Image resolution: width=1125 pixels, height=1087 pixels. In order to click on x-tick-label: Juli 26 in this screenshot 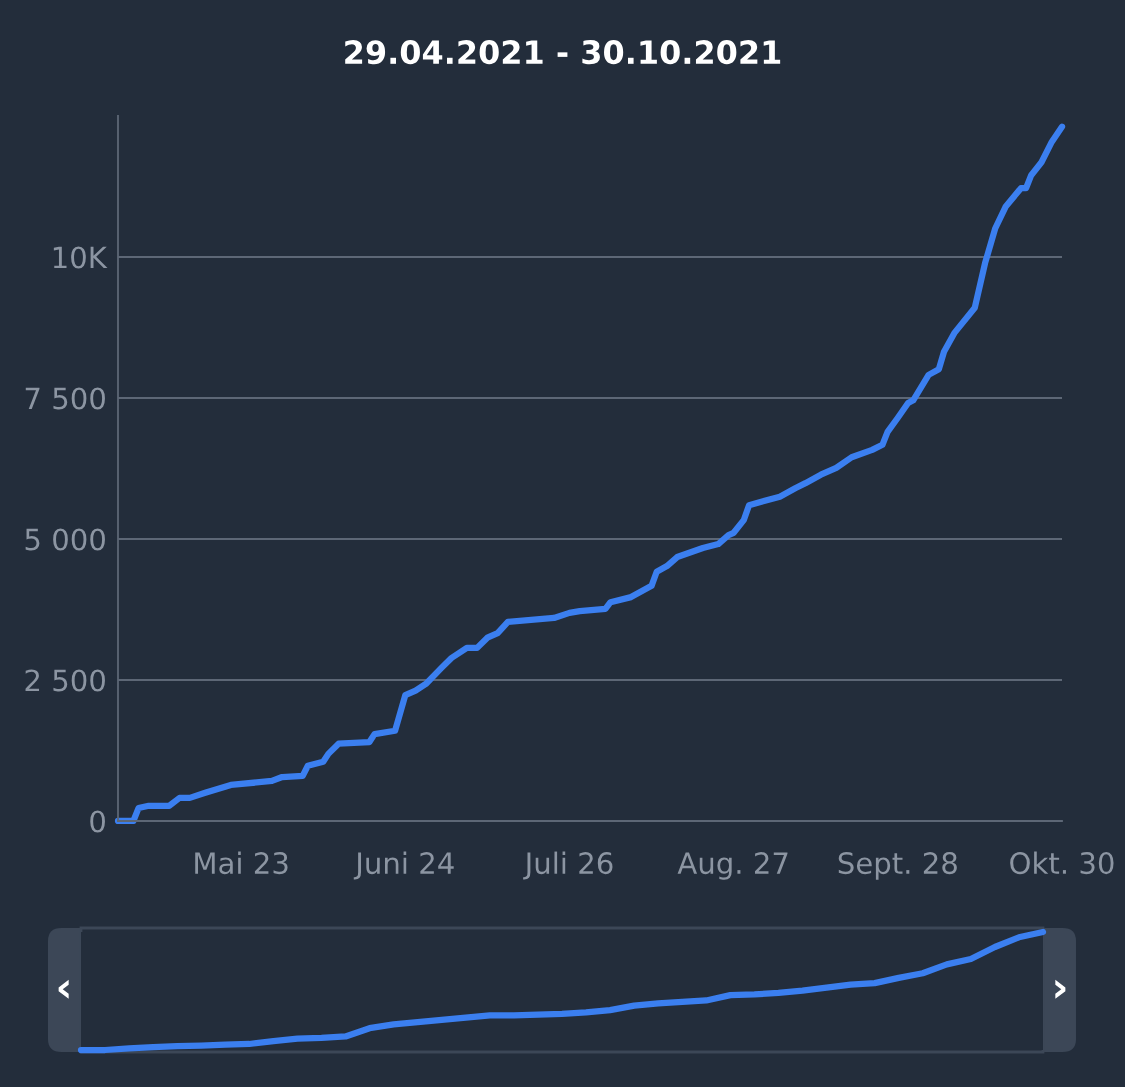, I will do `click(568, 865)`.